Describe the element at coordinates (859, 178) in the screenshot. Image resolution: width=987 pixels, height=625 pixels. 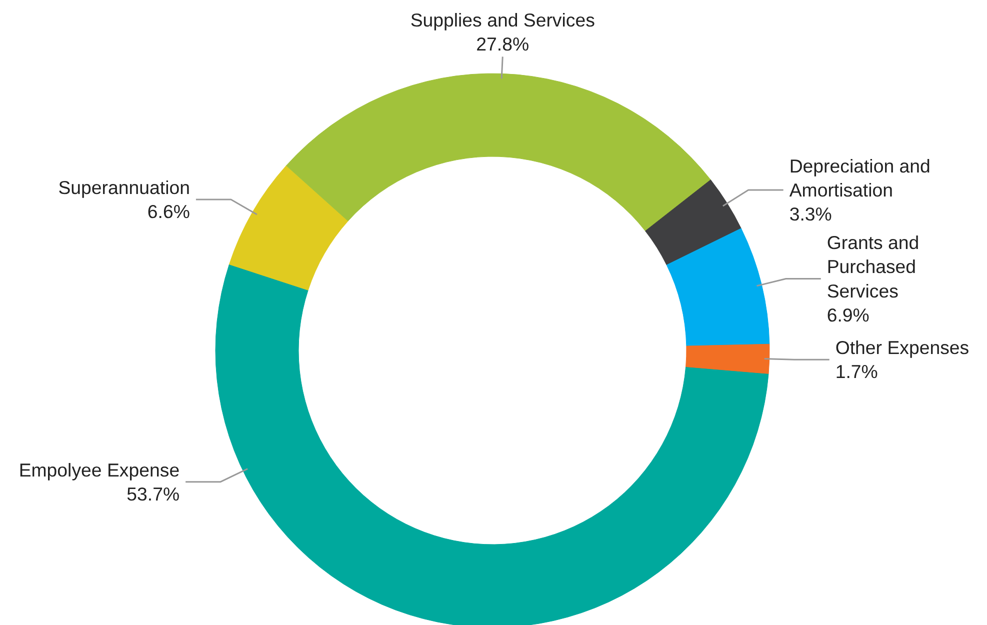
I see `slice-label: Depreciation and Amortisation` at that location.